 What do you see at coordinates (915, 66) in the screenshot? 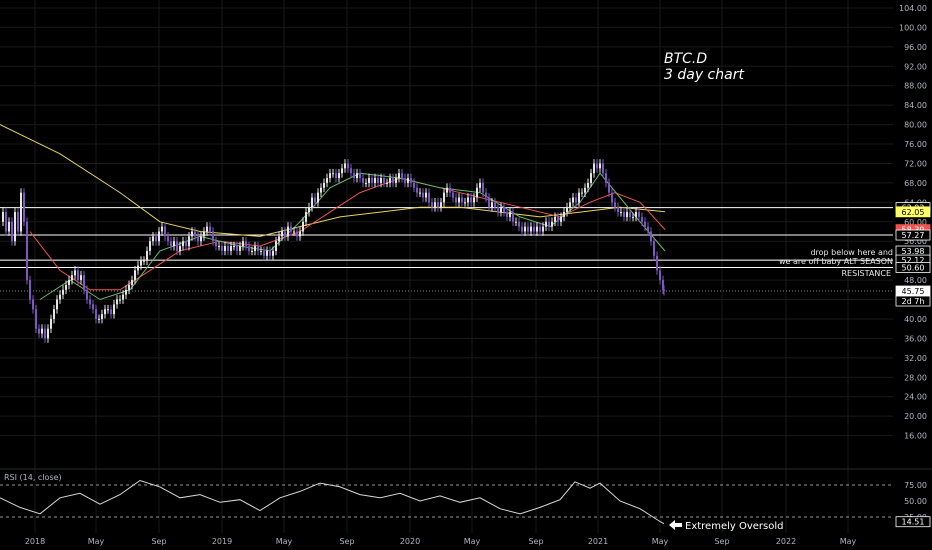
I see `y-tick-label: 92.00` at bounding box center [915, 66].